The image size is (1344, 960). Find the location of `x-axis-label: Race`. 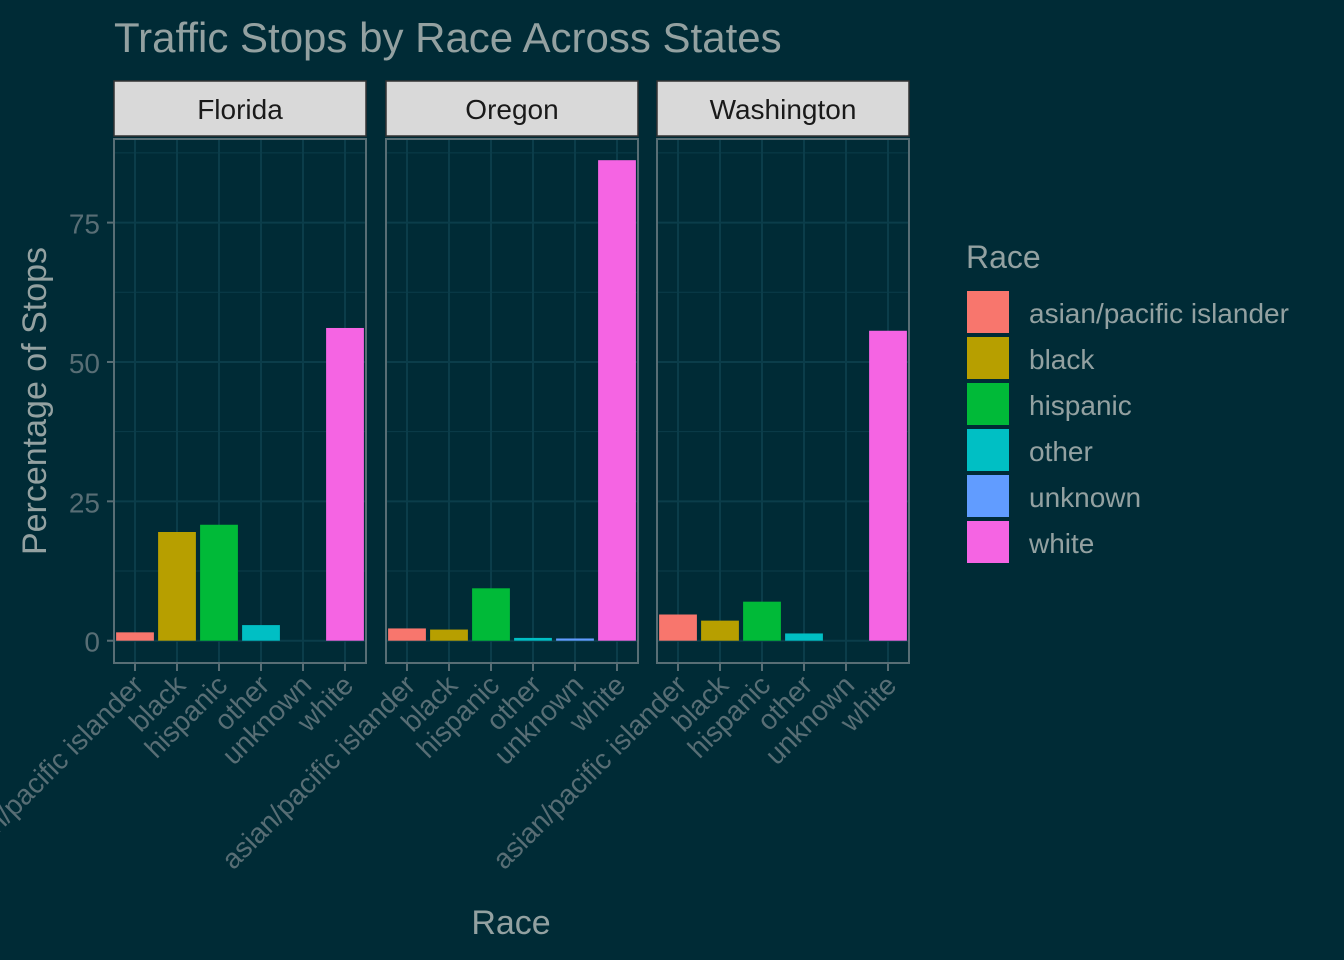

x-axis-label: Race is located at coordinates (510, 923).